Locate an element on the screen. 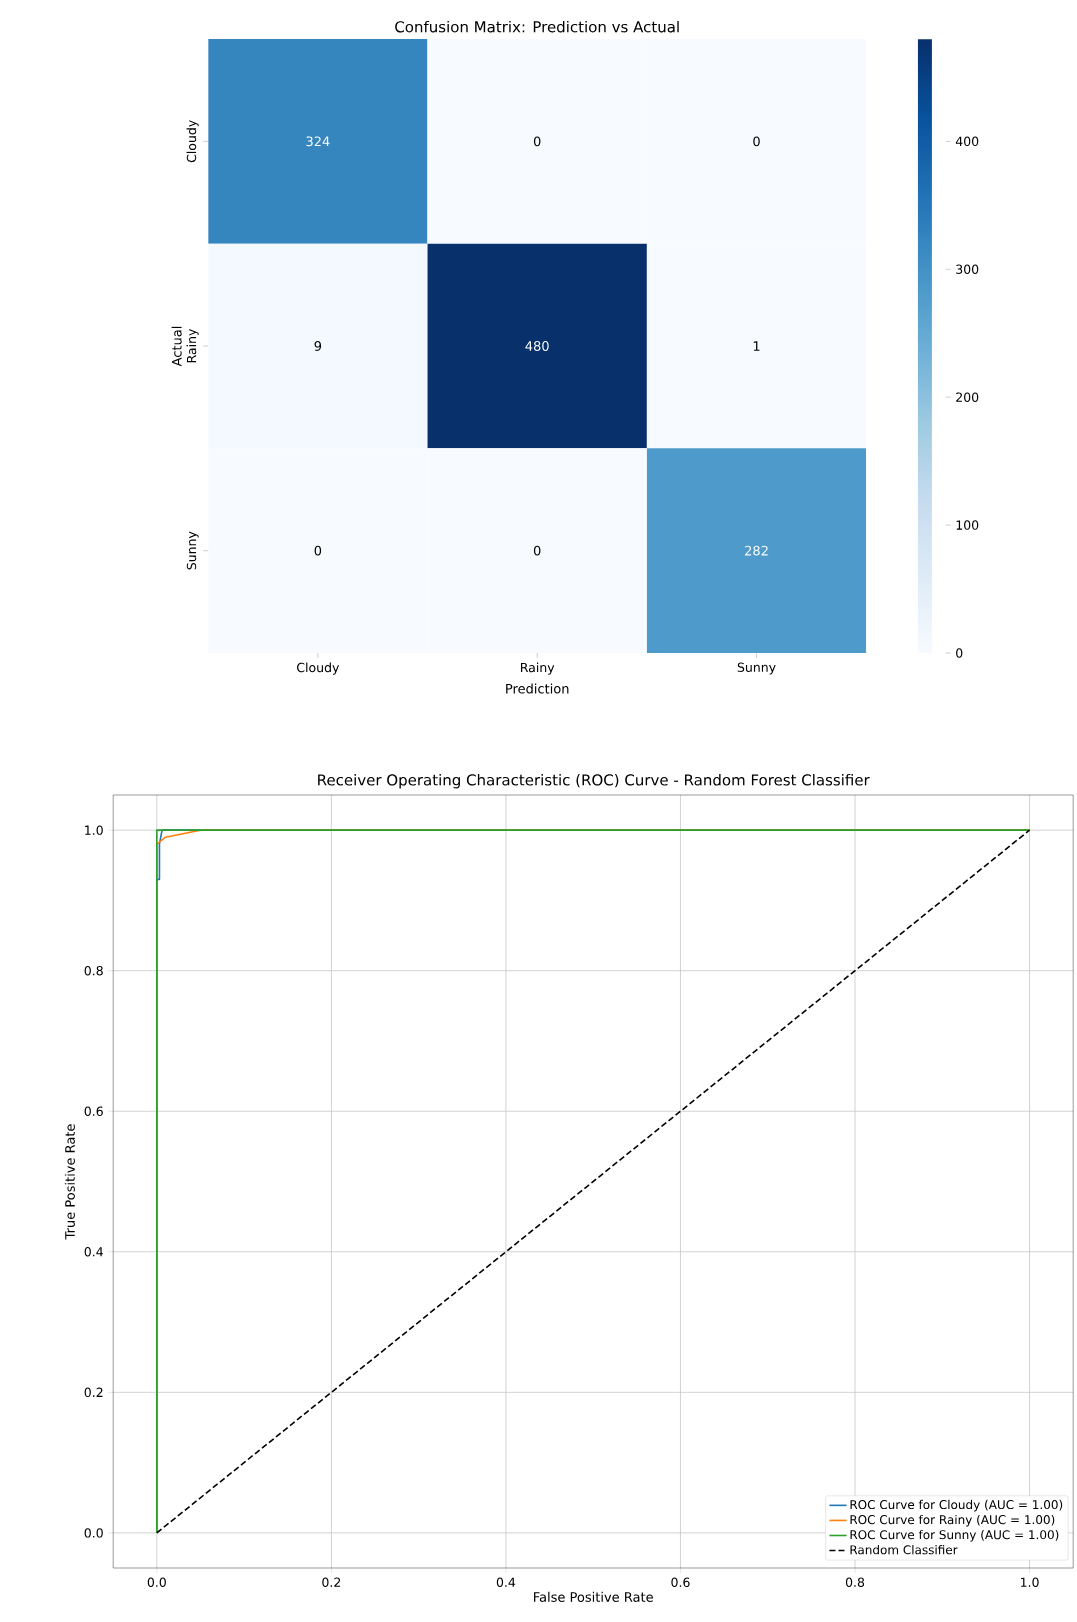 This screenshot has width=1077, height=1622. chart-title: Confusion Matrix: Prediction vs Actual is located at coordinates (537, 26).